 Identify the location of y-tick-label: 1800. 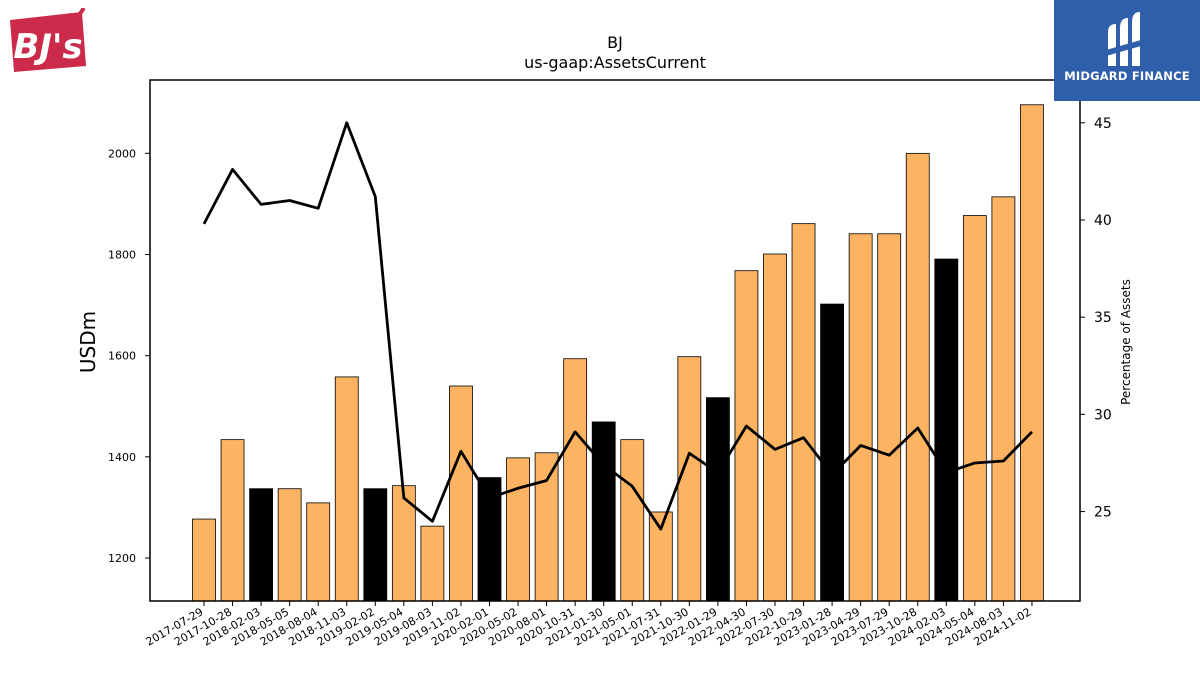
(122, 255).